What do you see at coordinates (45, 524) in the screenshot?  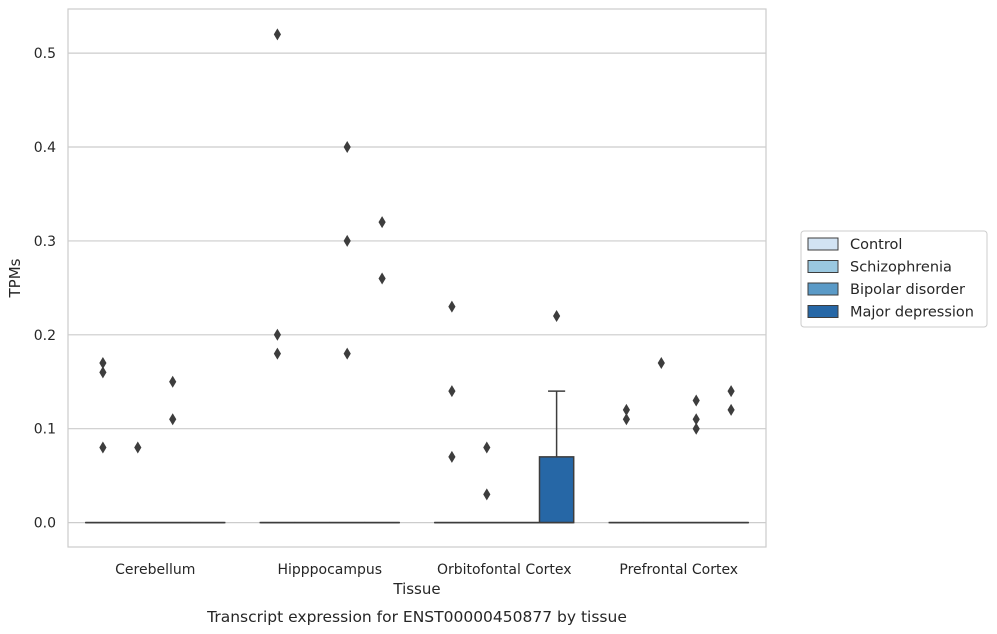 I see `y-tick-label: 0.0` at bounding box center [45, 524].